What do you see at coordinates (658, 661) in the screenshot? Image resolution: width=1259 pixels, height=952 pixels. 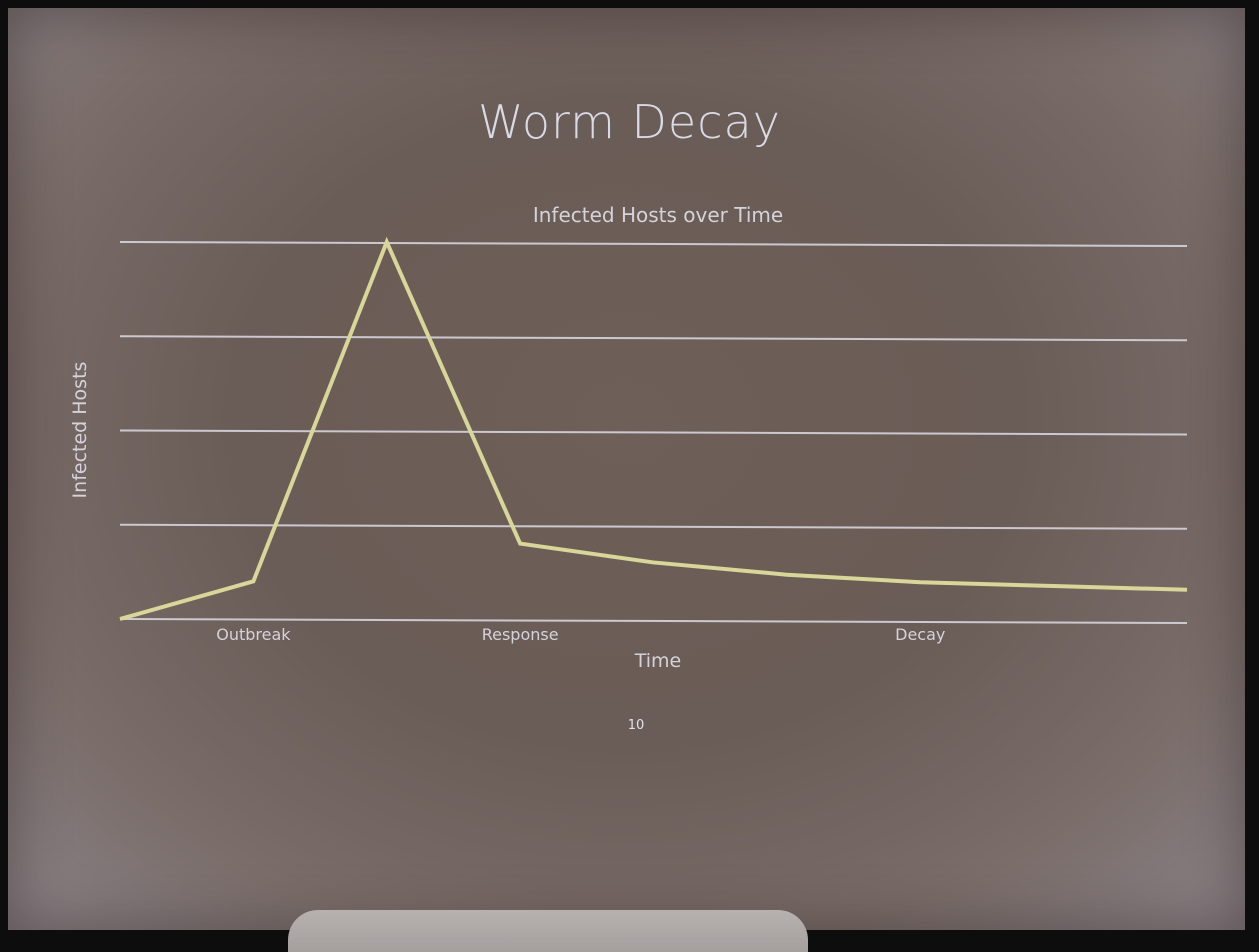 I see `x-axis-label: Time` at bounding box center [658, 661].